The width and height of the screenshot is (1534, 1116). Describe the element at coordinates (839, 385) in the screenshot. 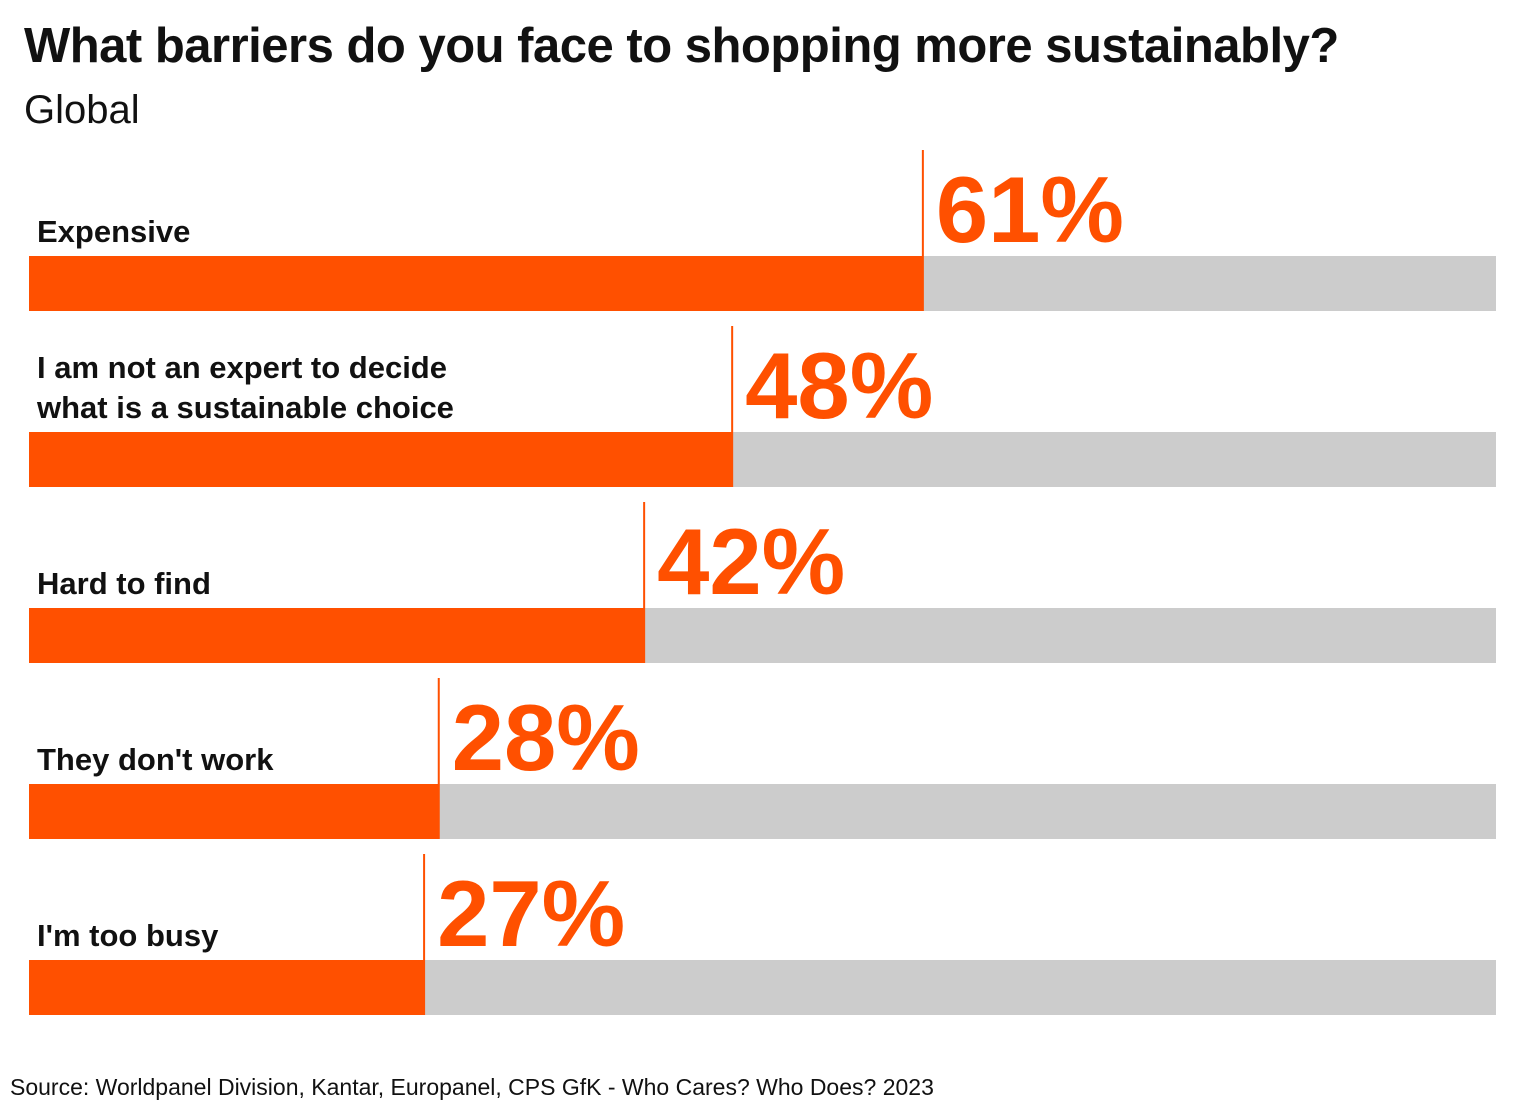

I see `data-label: 48%` at that location.